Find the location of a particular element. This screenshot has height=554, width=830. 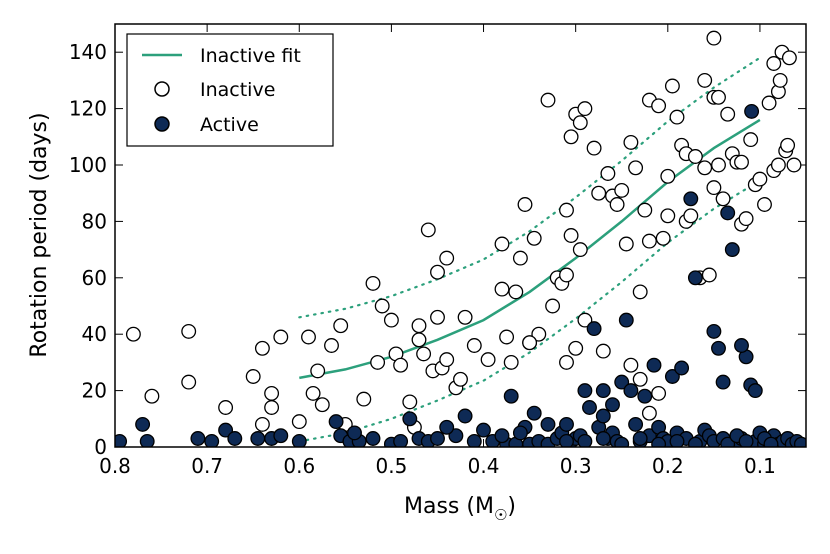

y-tick-label: 40 is located at coordinates (94, 334).